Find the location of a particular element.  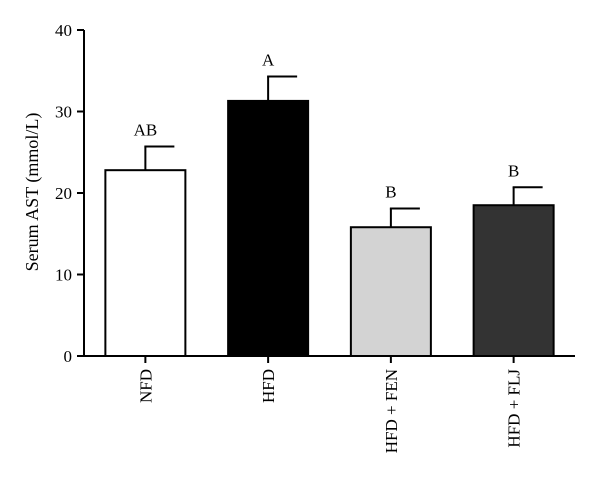

y-axis-ticks: 0 10 20 30 40 is located at coordinates (69, 193).